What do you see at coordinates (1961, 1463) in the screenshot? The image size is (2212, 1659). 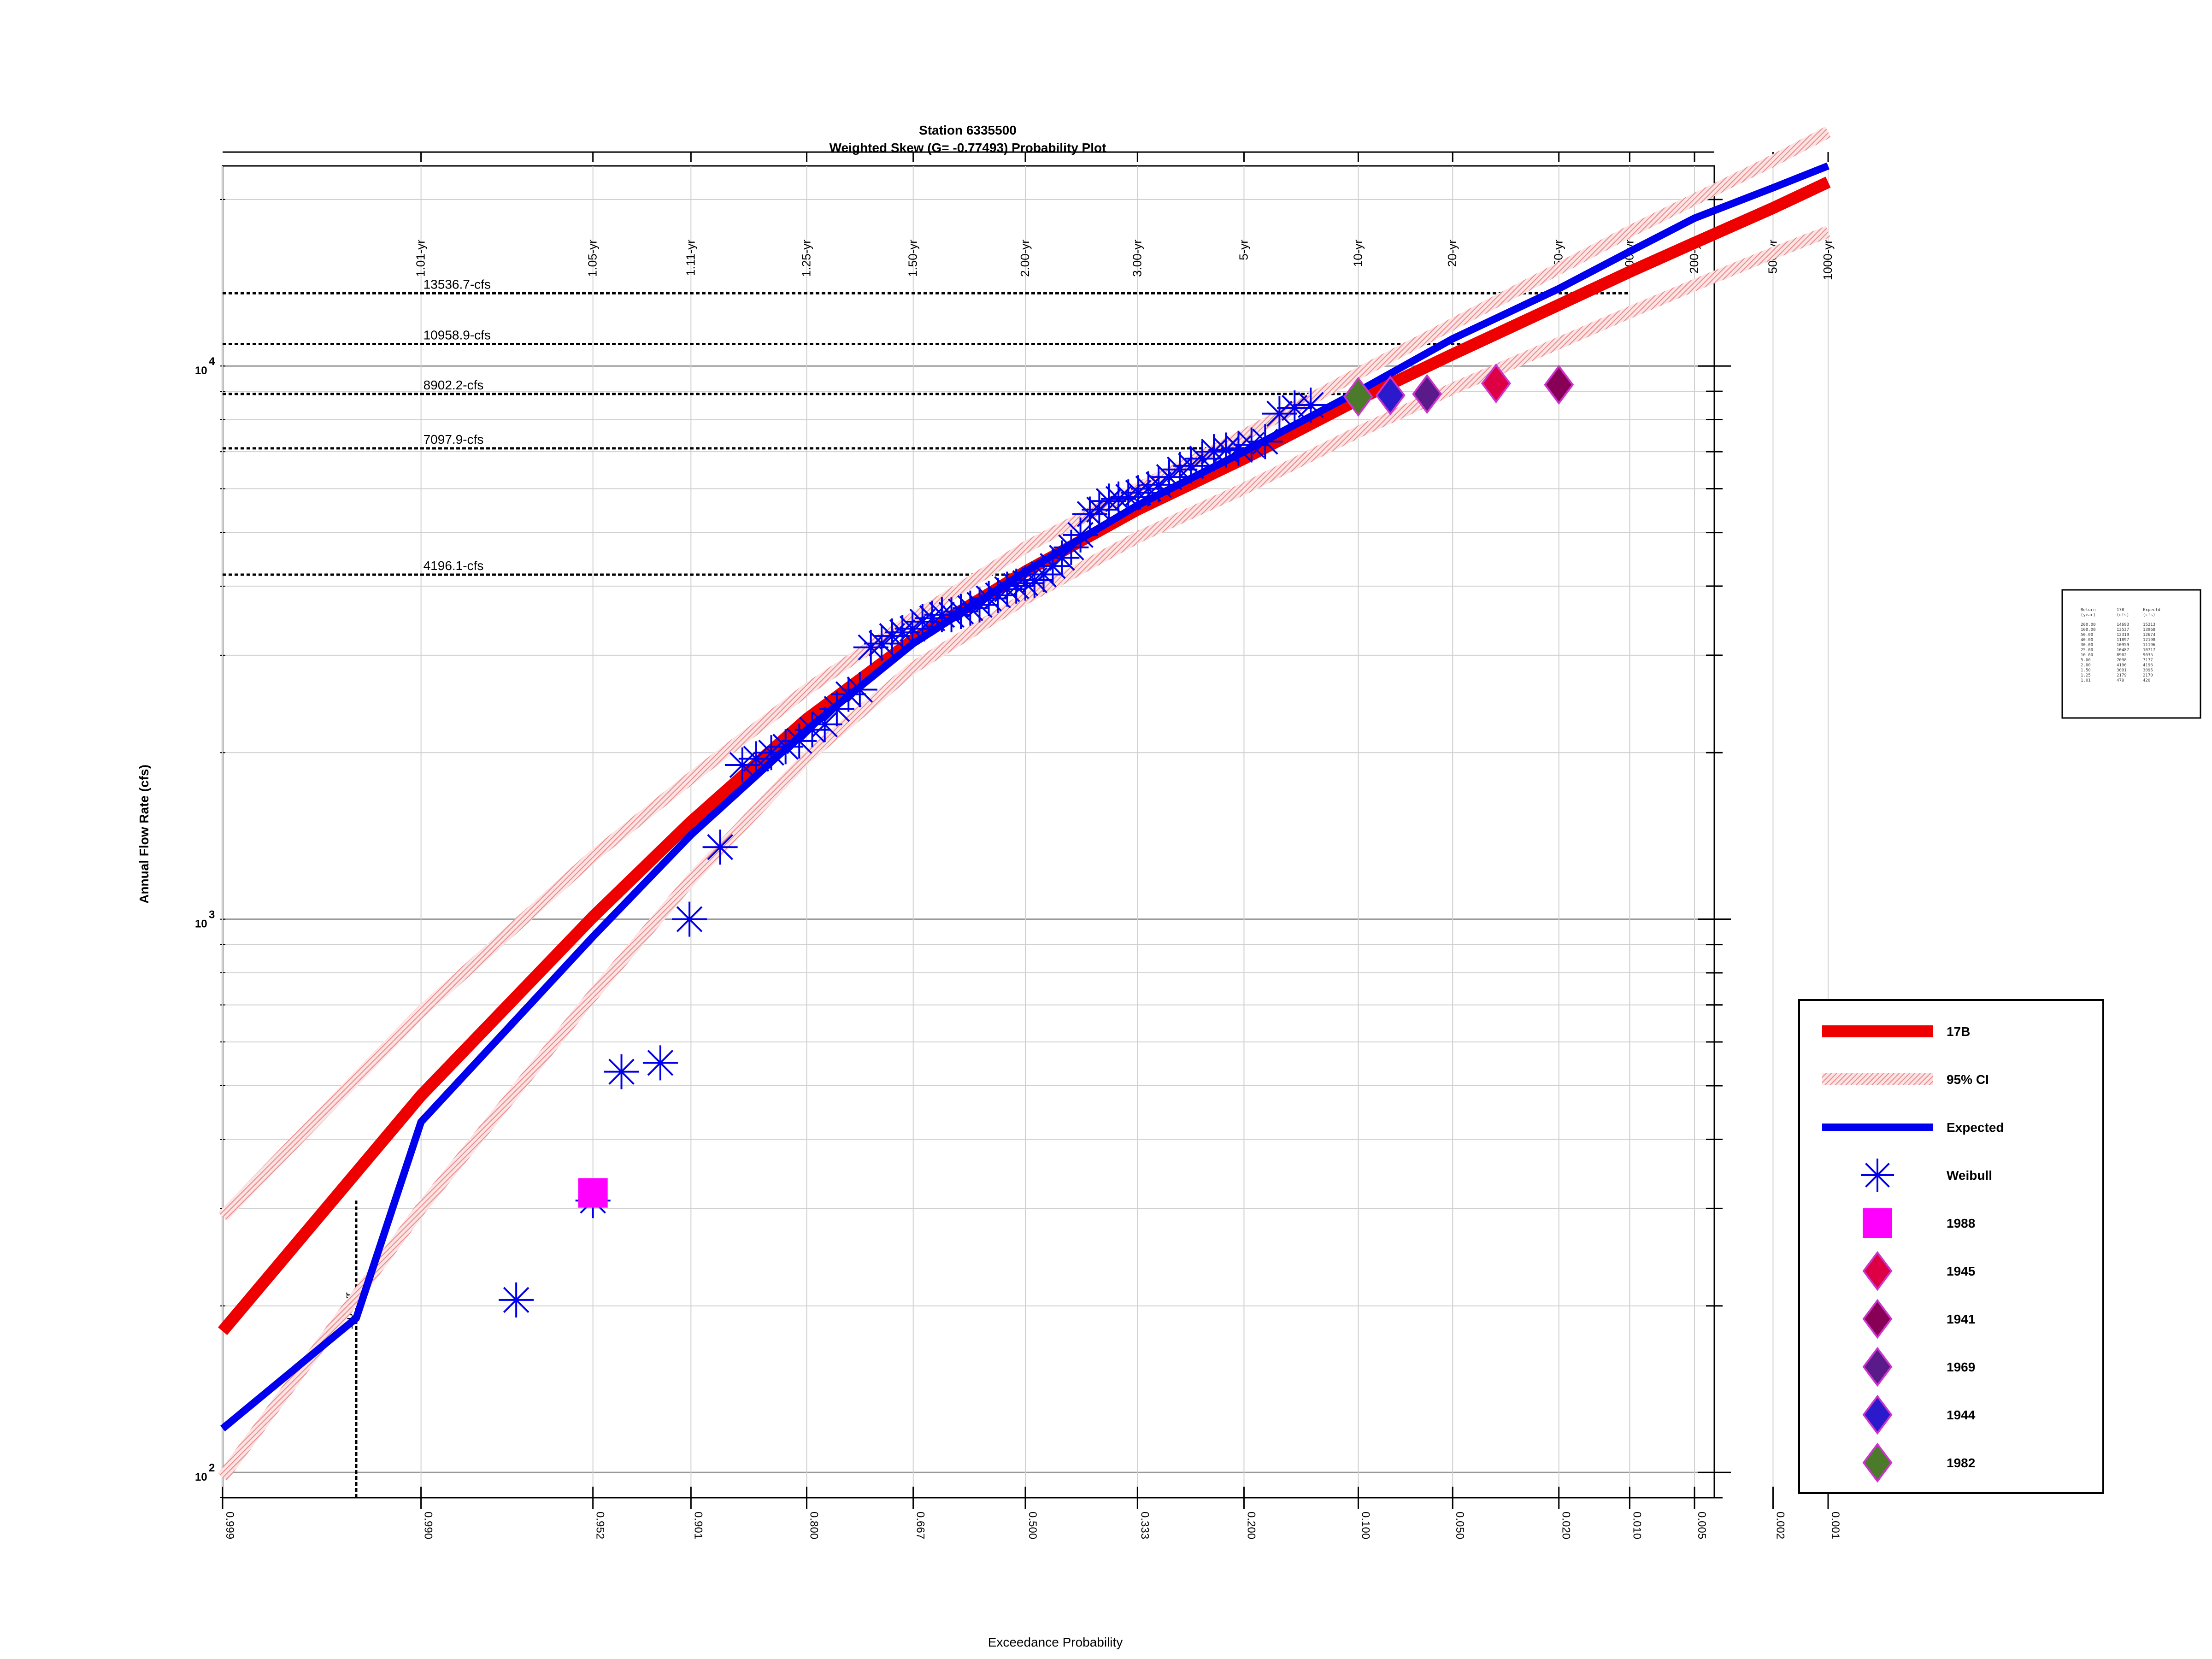 I see `legend-label: 1982` at bounding box center [1961, 1463].